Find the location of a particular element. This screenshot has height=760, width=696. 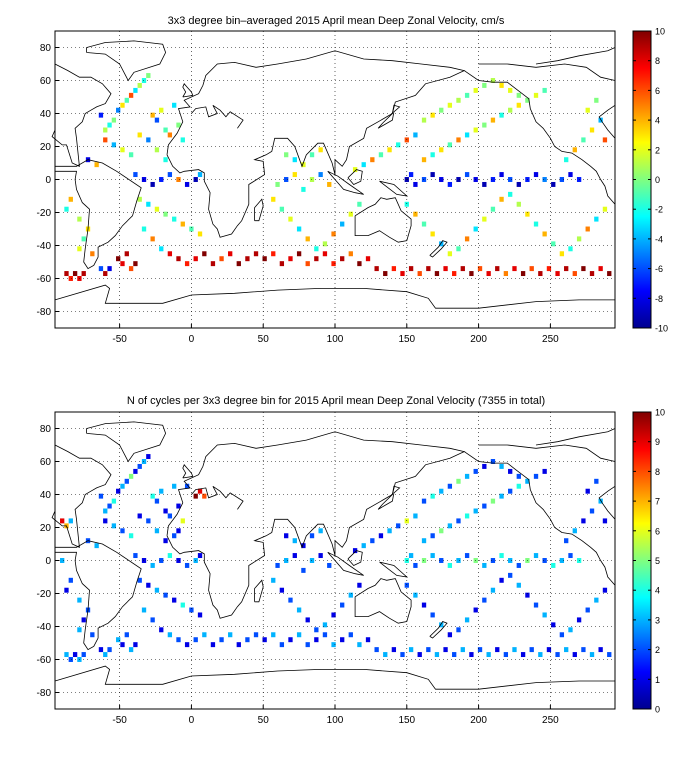

y-tick-label: -60 is located at coordinates (44, 660).